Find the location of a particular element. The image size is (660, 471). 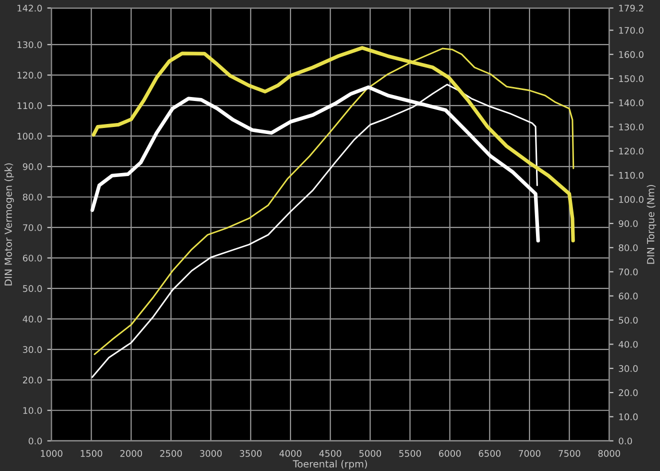

x-tick-label: 5000 is located at coordinates (370, 453).